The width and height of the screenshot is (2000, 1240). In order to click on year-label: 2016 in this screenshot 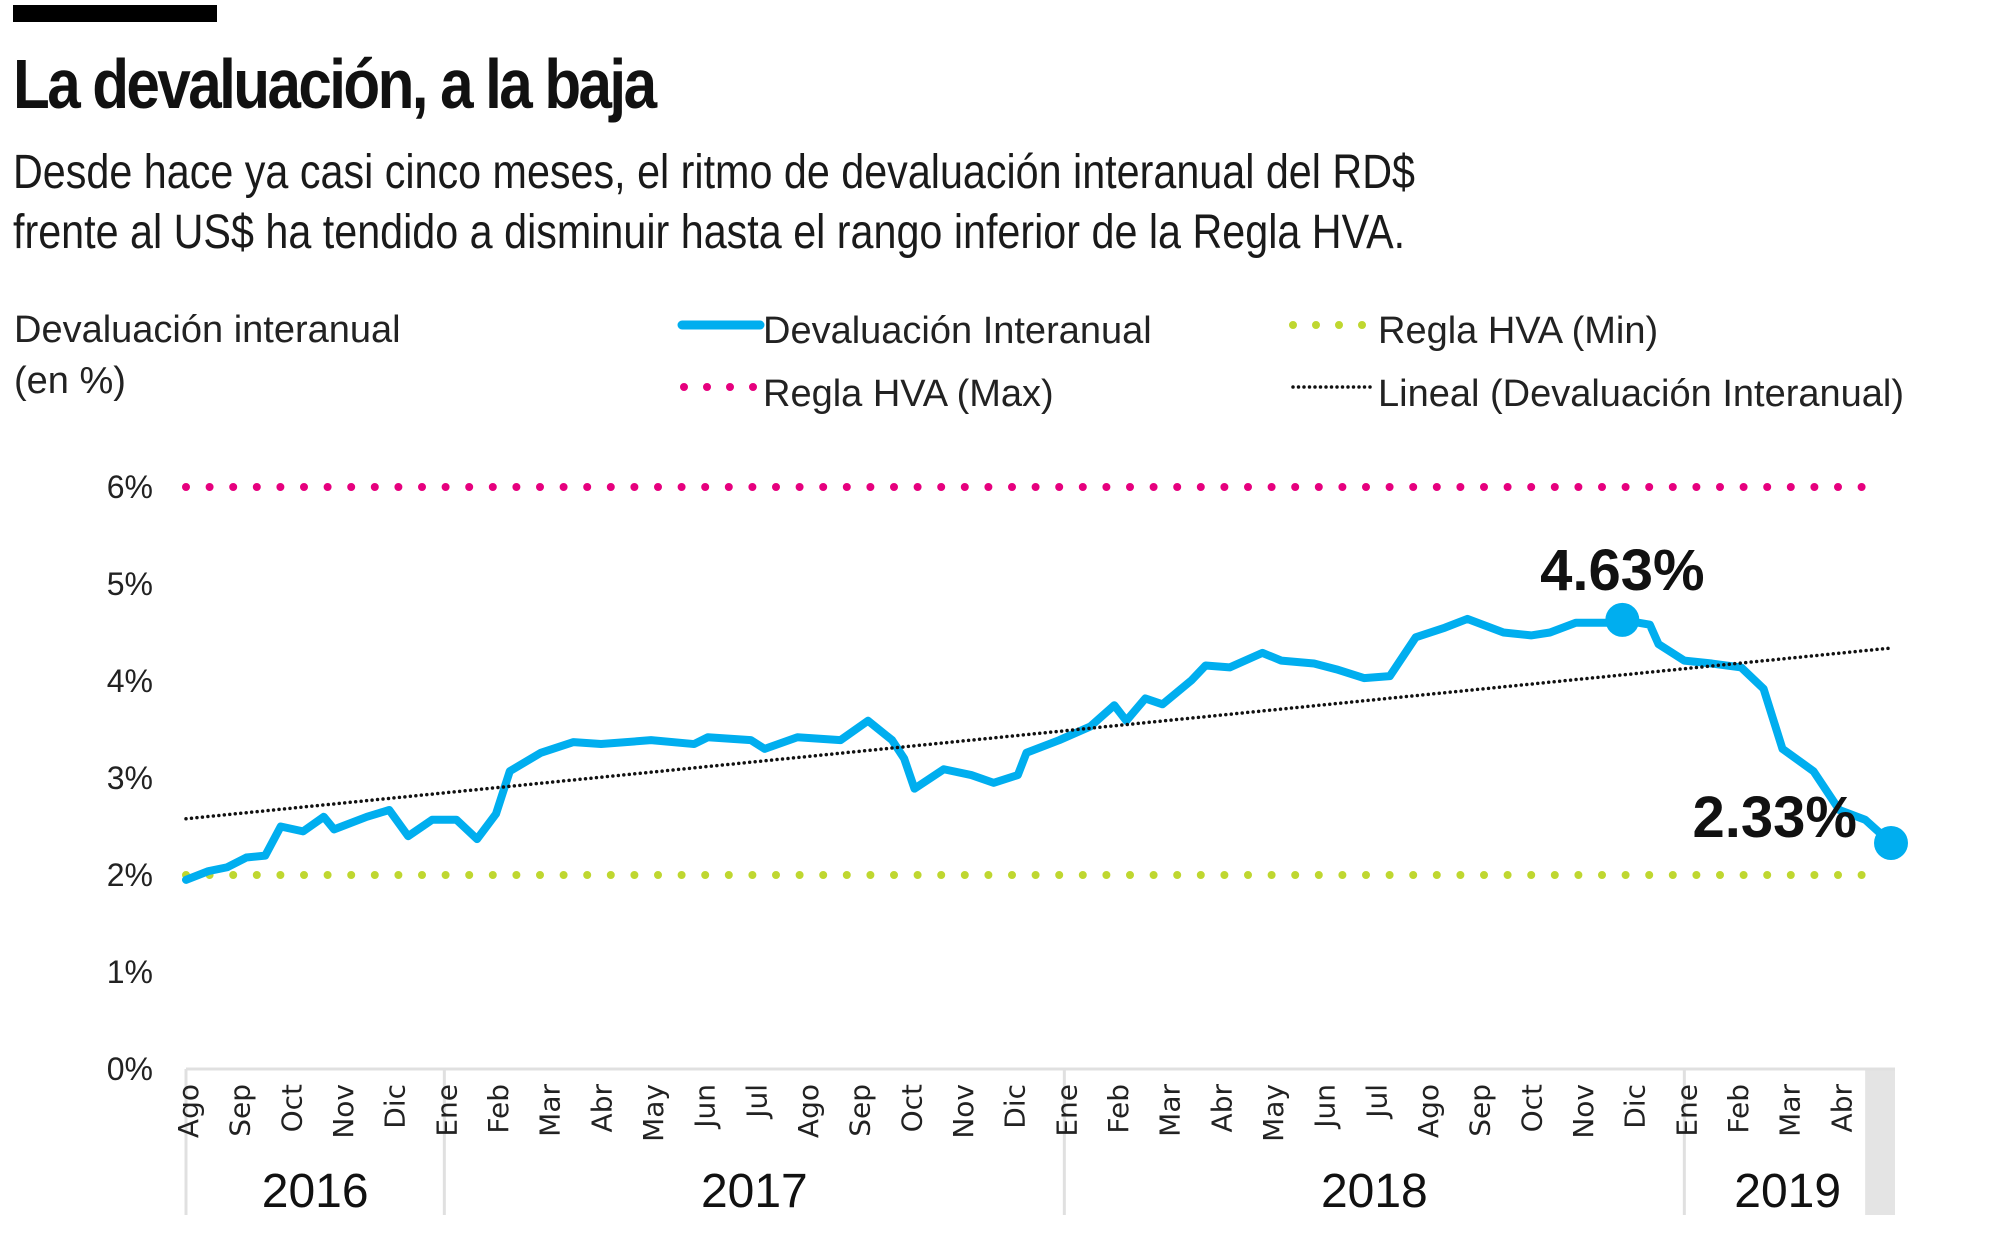, I will do `click(315, 1191)`.